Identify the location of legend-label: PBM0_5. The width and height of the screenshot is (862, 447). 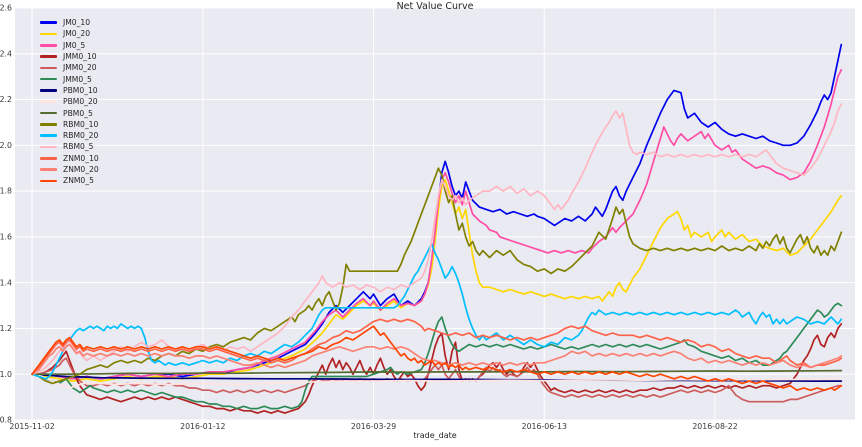
(78, 113).